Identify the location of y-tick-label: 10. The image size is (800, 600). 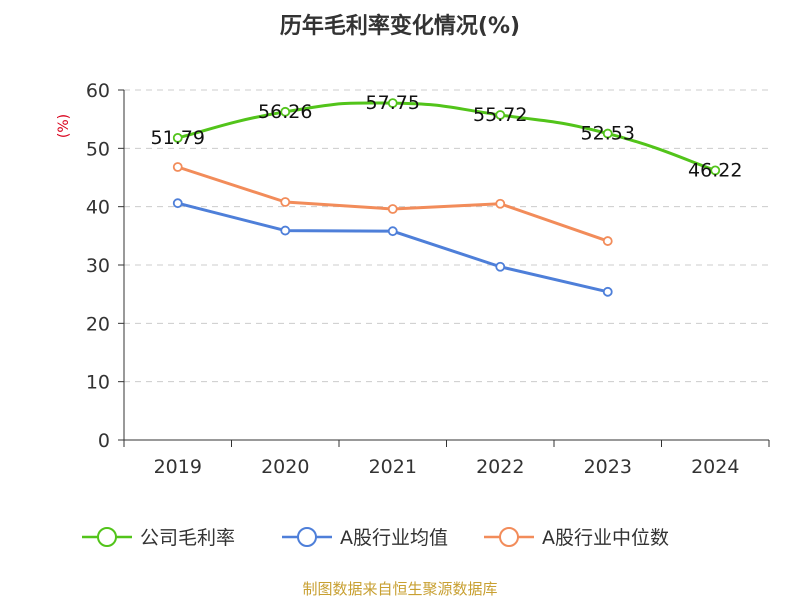
(98, 383).